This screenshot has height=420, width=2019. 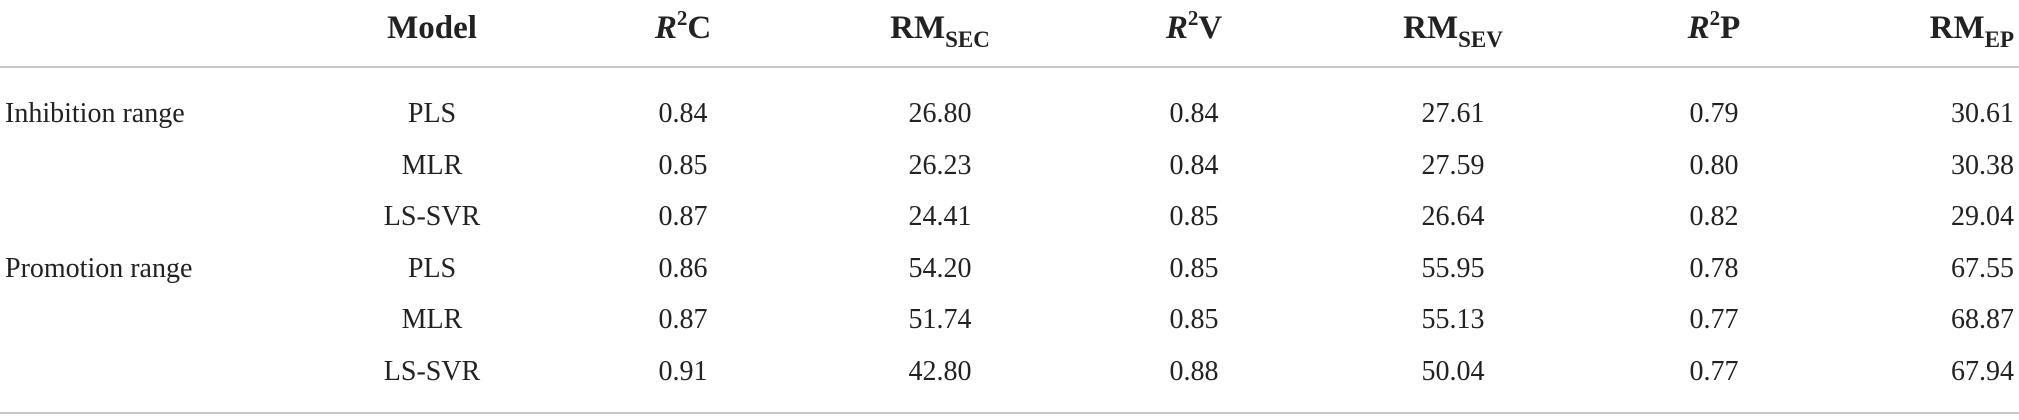 I want to click on header-r2c-suffix: C, so click(x=699, y=28).